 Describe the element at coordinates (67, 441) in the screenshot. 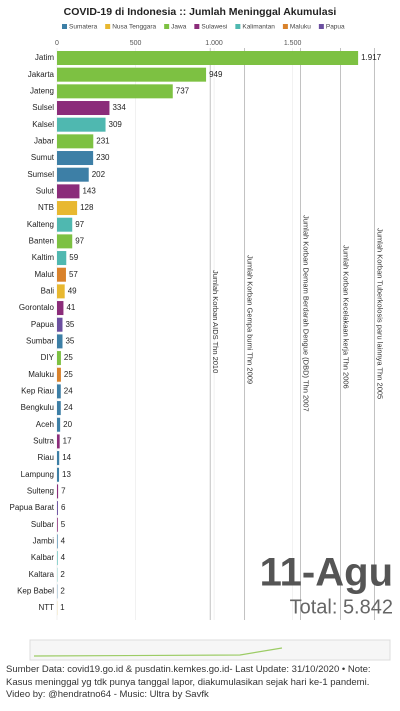

I see `value-label: 17` at that location.